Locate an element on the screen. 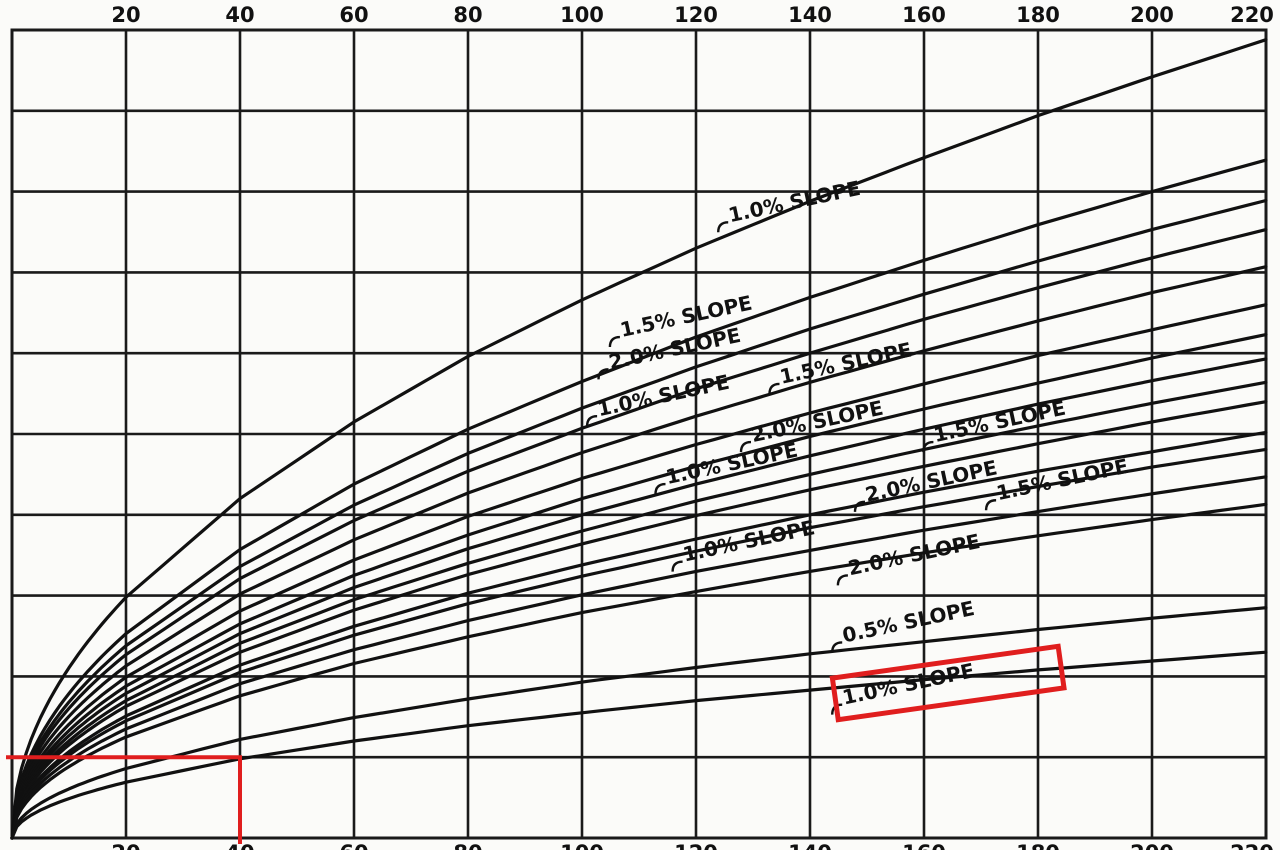 The image size is (1280, 854). x-tick-label-top: 60 is located at coordinates (353, 15).